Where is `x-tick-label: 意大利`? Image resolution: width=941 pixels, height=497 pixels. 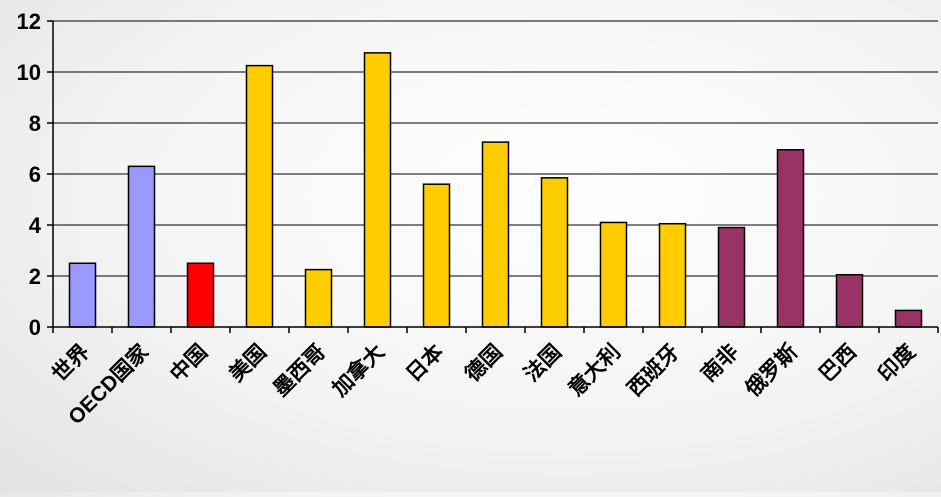 x-tick-label: 意大利 is located at coordinates (595, 371).